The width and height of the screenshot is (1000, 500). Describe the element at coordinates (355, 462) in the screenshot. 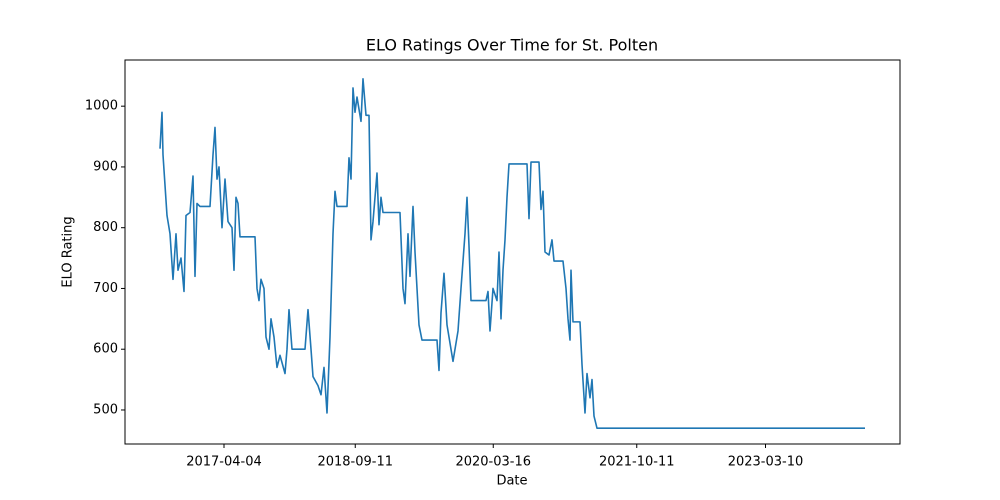

I see `x-tick-label: 2018-09-11` at that location.